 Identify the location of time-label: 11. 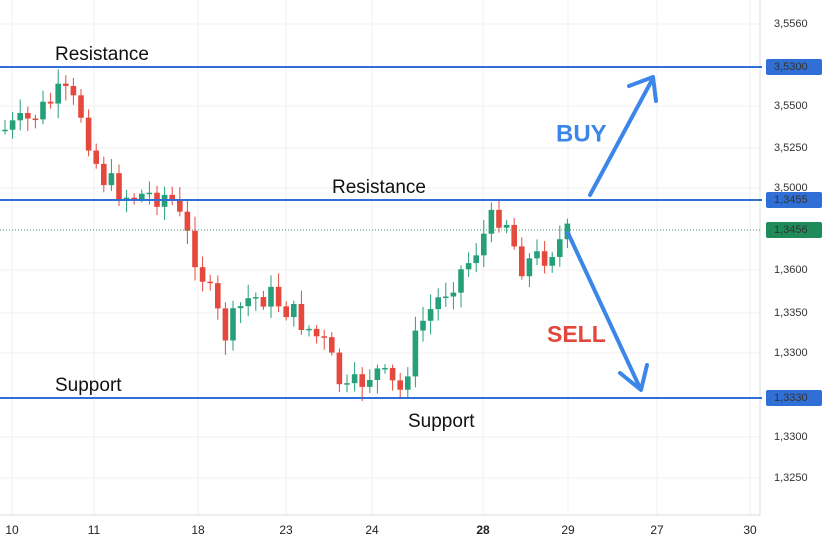
(94, 530).